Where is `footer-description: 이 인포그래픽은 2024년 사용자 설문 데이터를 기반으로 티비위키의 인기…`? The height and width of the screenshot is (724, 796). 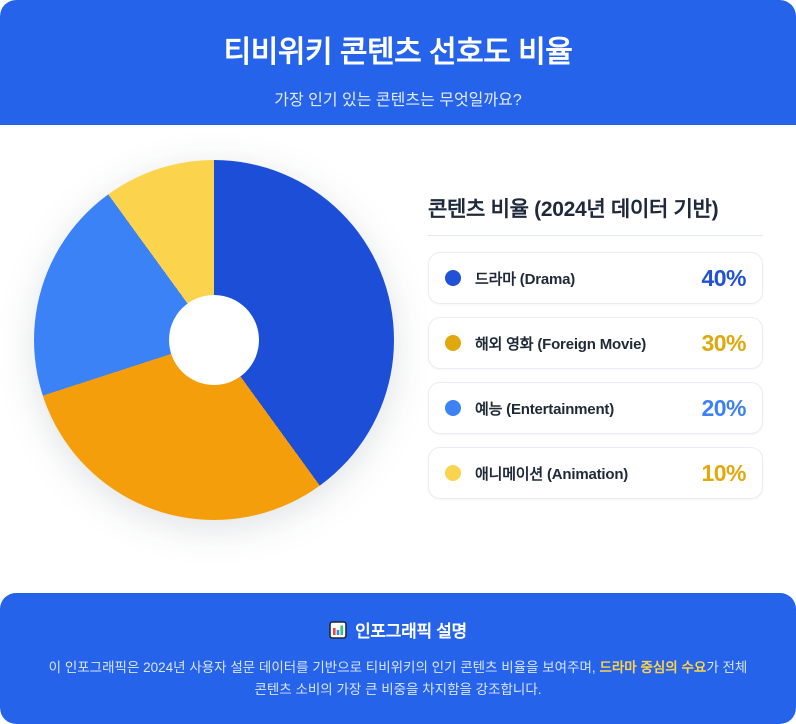
footer-description: 이 인포그래픽은 2024년 사용자 설문 데이터를 기반으로 티비위키의 인기… is located at coordinates (398, 679).